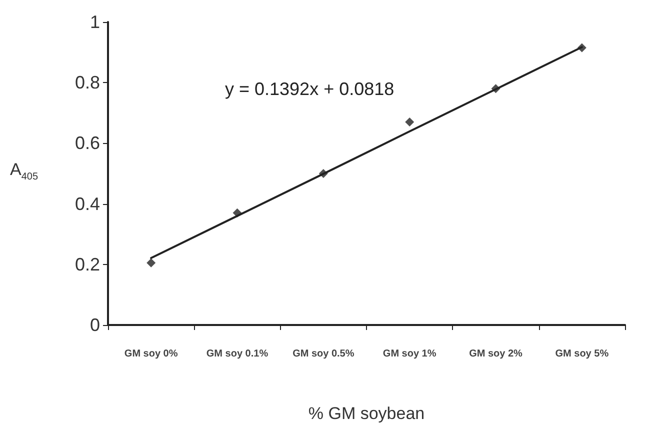 The width and height of the screenshot is (645, 428). What do you see at coordinates (151, 354) in the screenshot?
I see `x-tick-label: GM soy 0%` at bounding box center [151, 354].